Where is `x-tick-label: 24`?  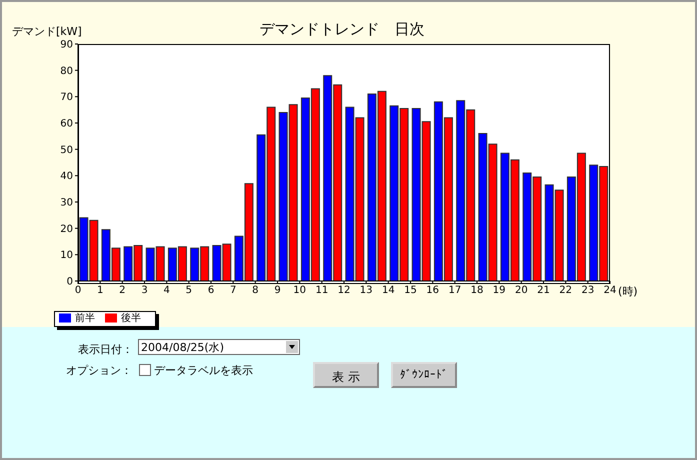
x-tick-label: 24 is located at coordinates (610, 290).